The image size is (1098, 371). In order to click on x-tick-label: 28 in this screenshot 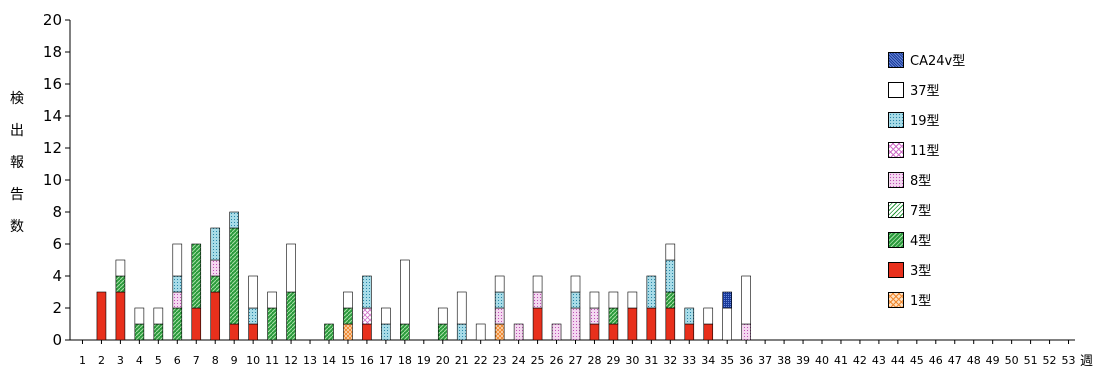, I will do `click(594, 360)`.